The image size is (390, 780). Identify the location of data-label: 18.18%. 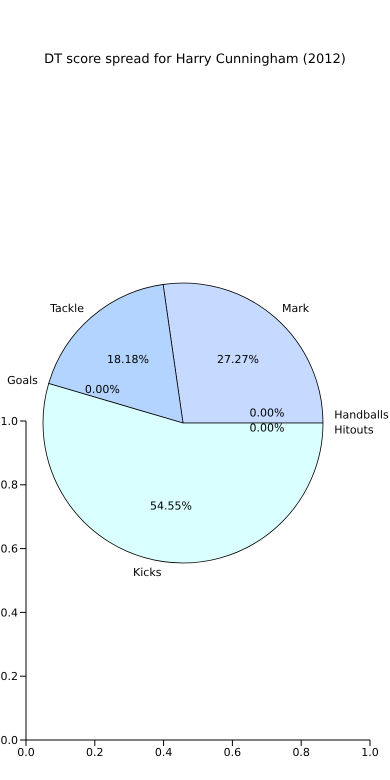
(128, 359).